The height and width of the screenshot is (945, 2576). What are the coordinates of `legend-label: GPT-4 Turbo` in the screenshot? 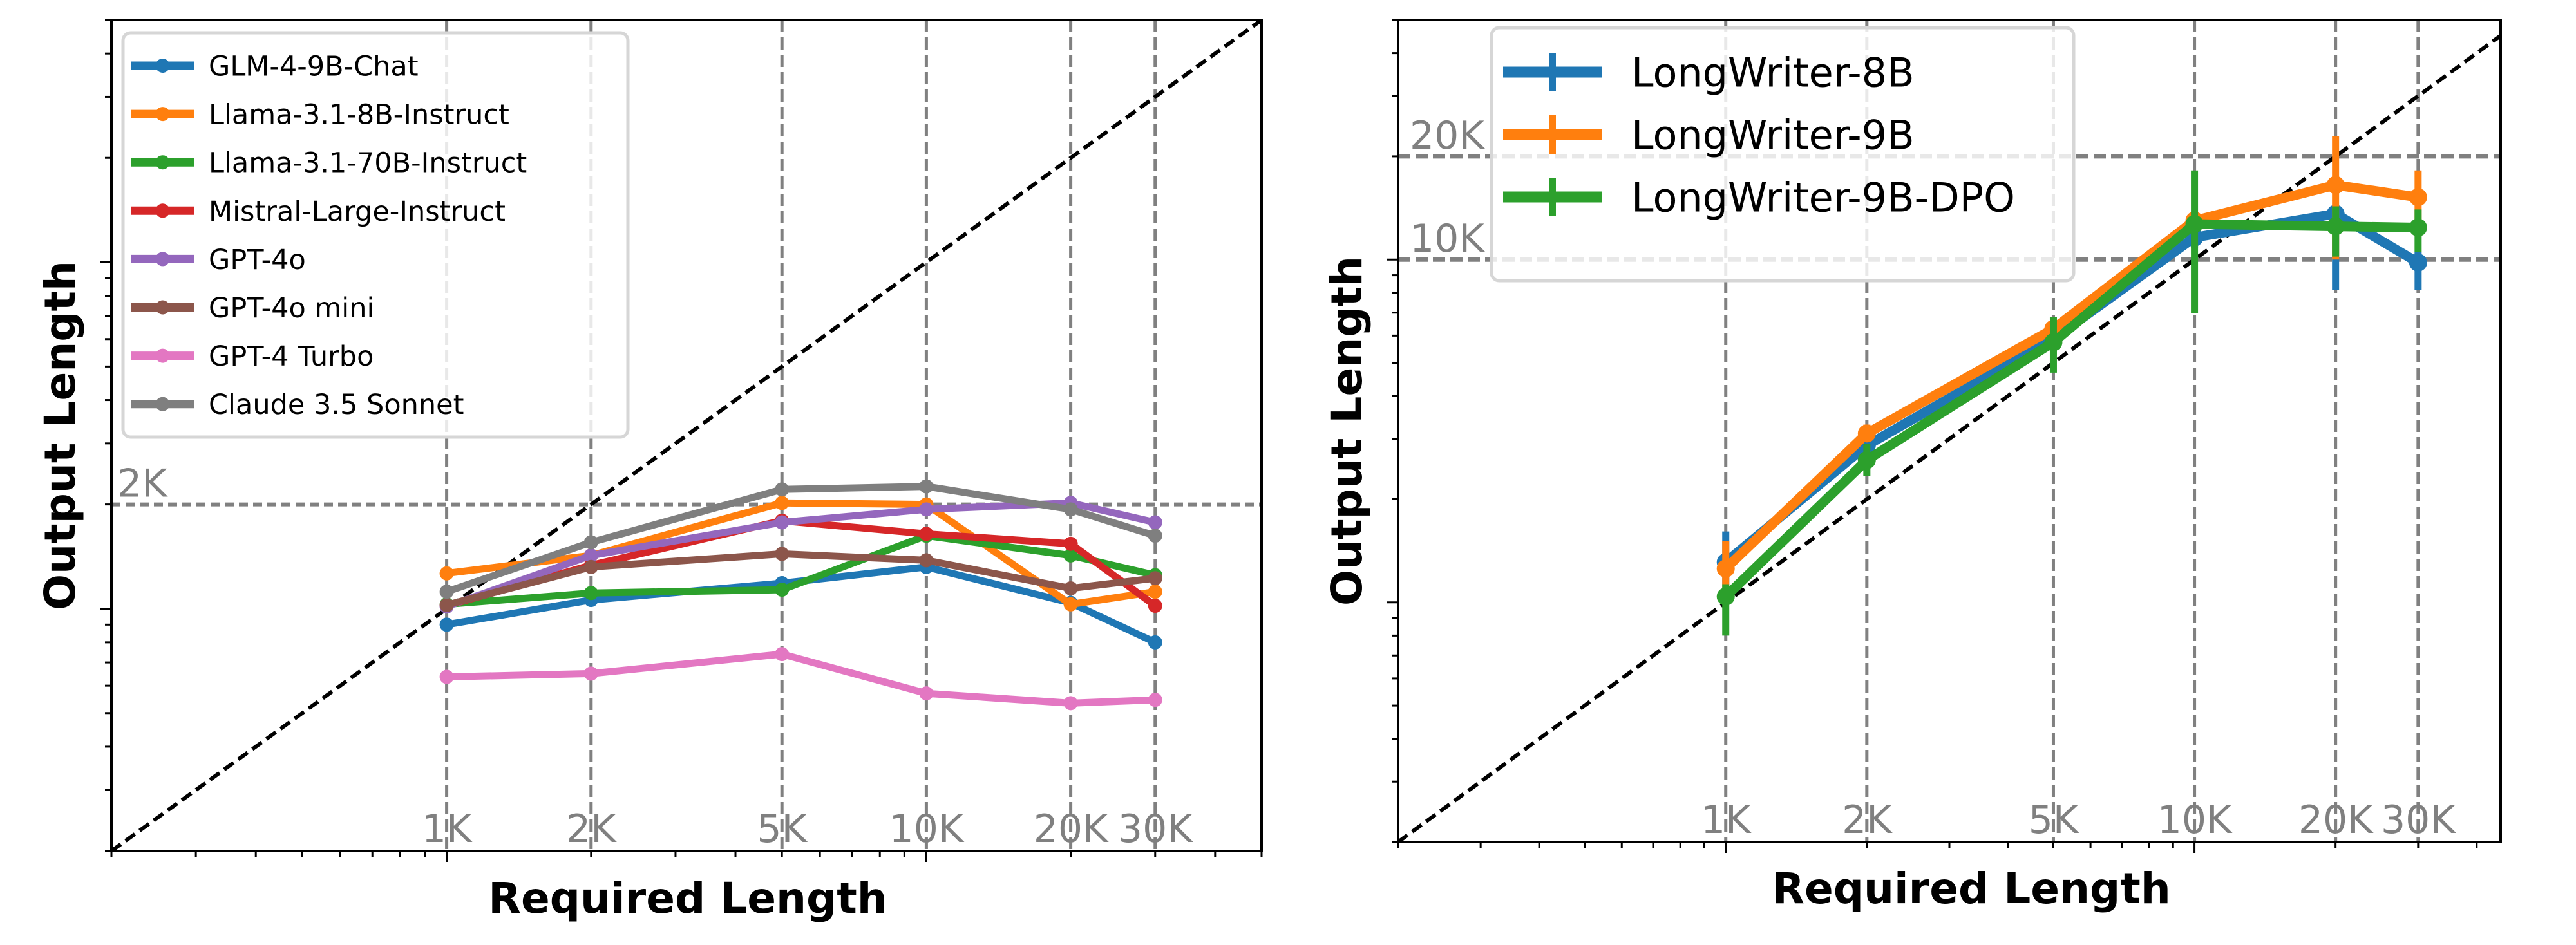 It's located at (291, 357).